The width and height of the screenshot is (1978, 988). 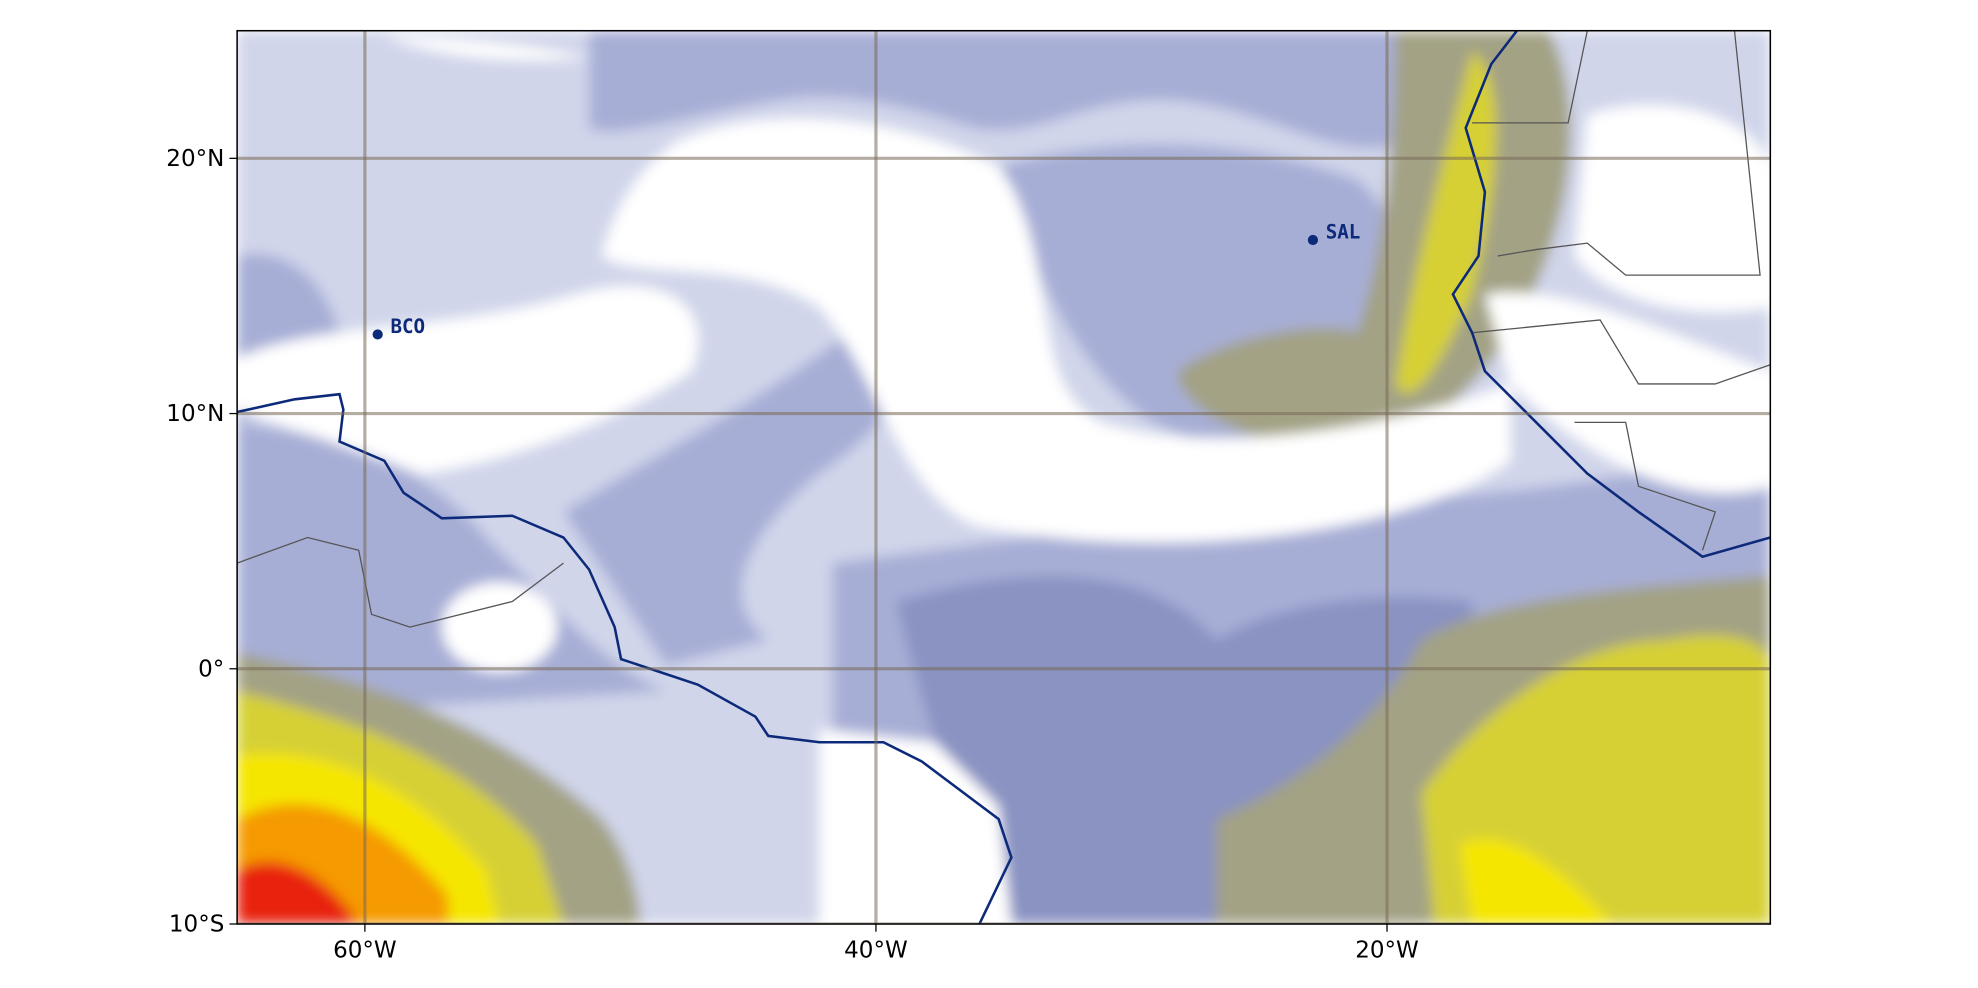 I want to click on station-label: SAL, so click(x=1343, y=232).